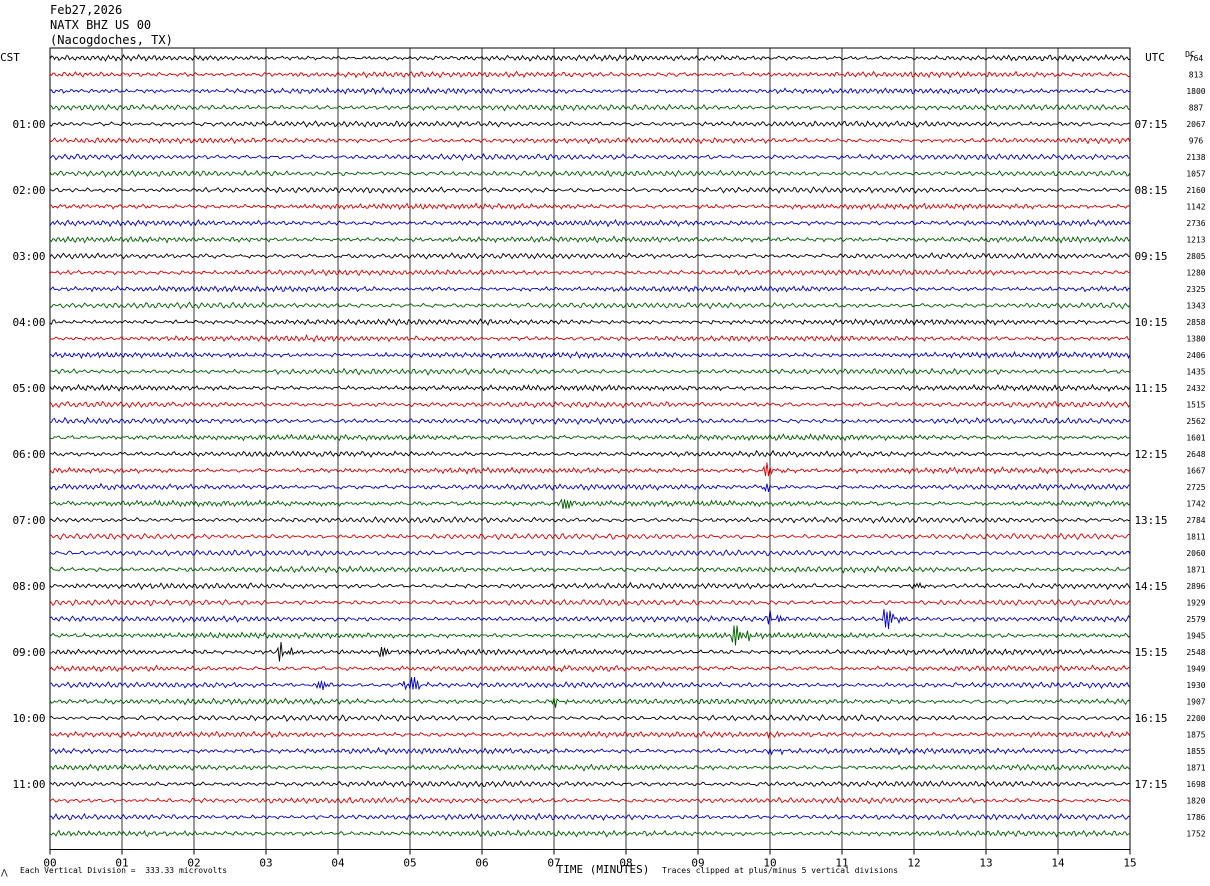 The width and height of the screenshot is (1210, 886). What do you see at coordinates (1150, 190) in the screenshot?
I see `right-hour-label: 08:15` at bounding box center [1150, 190].